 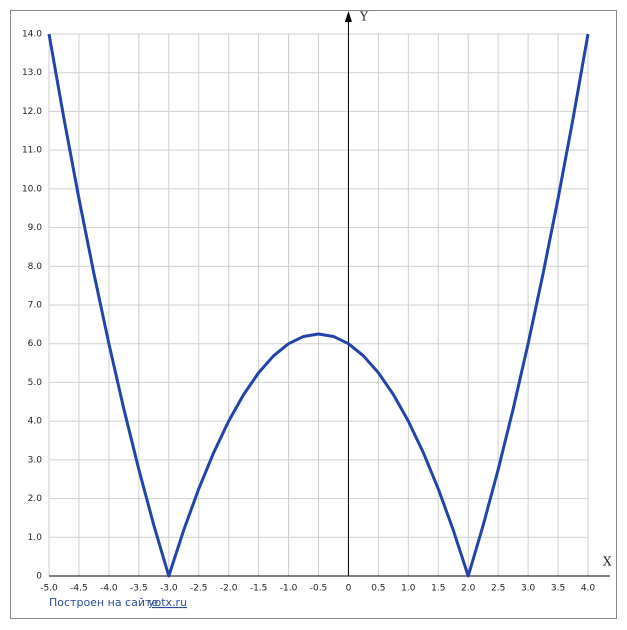 What do you see at coordinates (35, 460) in the screenshot?
I see `y-tick-label: 3.0` at bounding box center [35, 460].